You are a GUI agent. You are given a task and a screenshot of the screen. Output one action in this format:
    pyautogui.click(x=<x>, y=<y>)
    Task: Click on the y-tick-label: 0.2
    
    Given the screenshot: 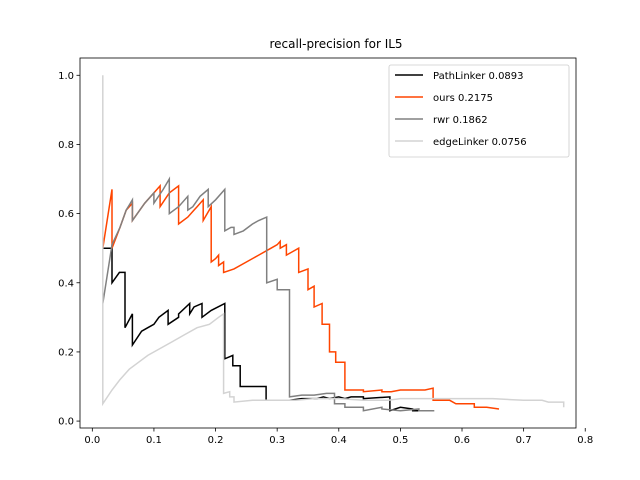 What is the action you would take?
    pyautogui.click(x=66, y=352)
    